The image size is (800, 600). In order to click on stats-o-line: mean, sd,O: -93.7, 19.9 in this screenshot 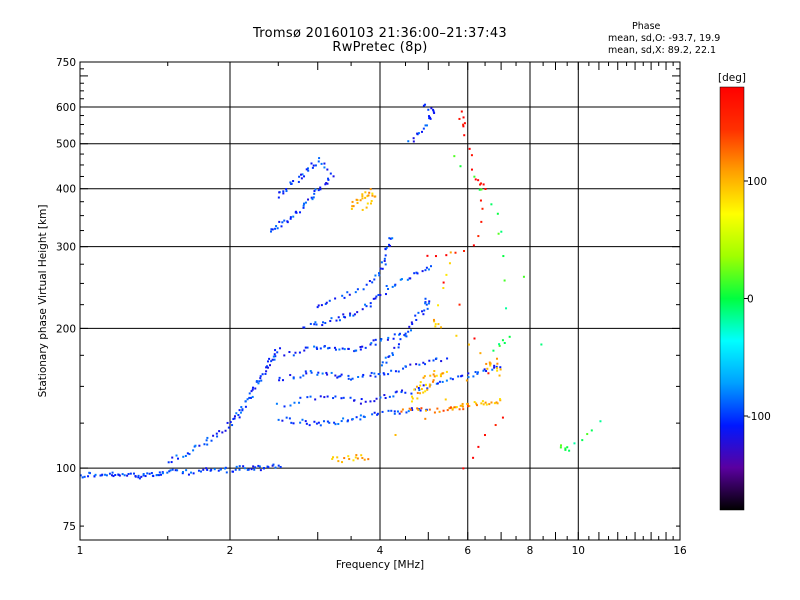, I will do `click(664, 38)`.